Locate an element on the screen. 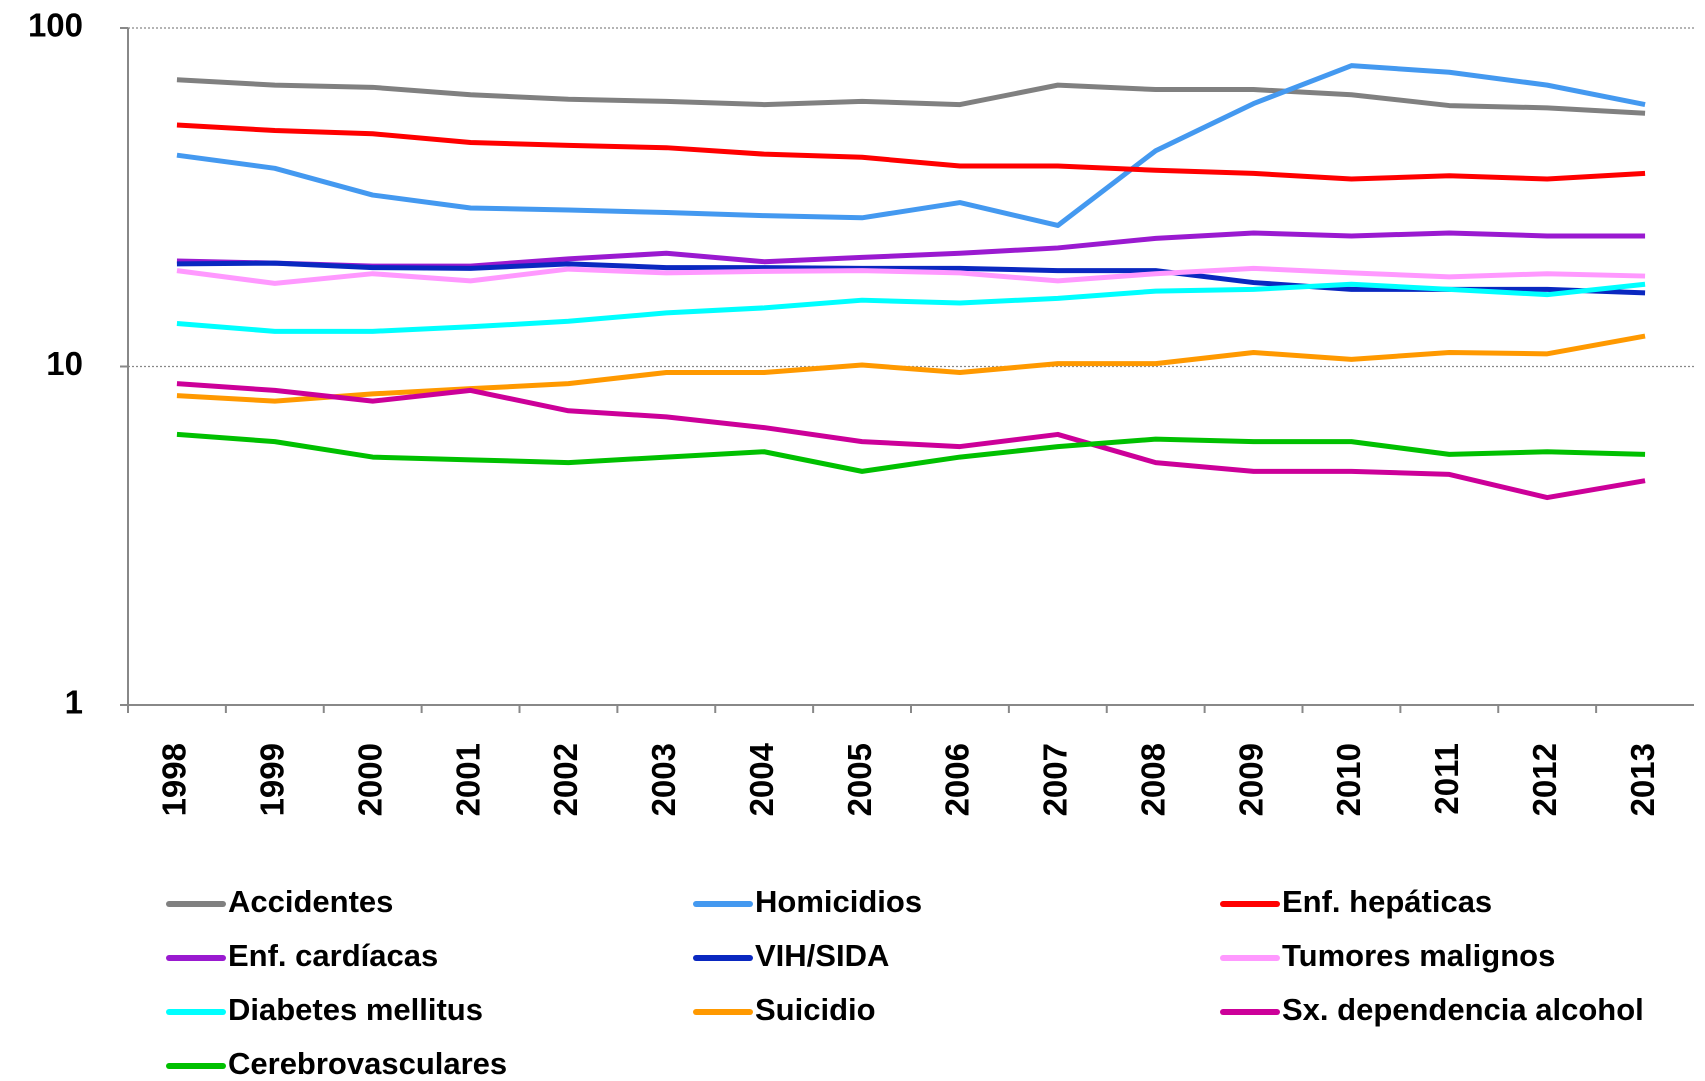 Image resolution: width=1705 pixels, height=1081 pixels. x-tick-label: 2005 is located at coordinates (859, 779).